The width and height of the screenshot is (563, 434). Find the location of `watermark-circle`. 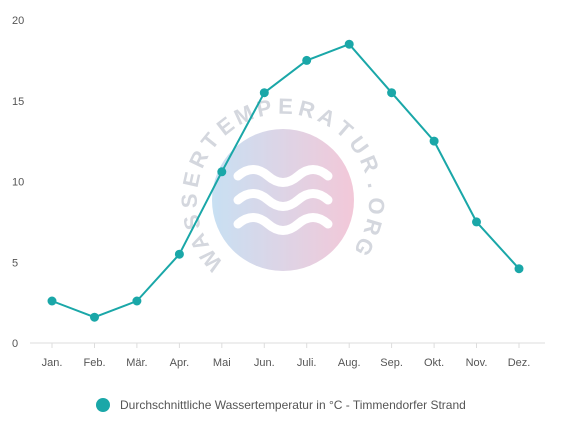

watermark-circle is located at coordinates (283, 200).